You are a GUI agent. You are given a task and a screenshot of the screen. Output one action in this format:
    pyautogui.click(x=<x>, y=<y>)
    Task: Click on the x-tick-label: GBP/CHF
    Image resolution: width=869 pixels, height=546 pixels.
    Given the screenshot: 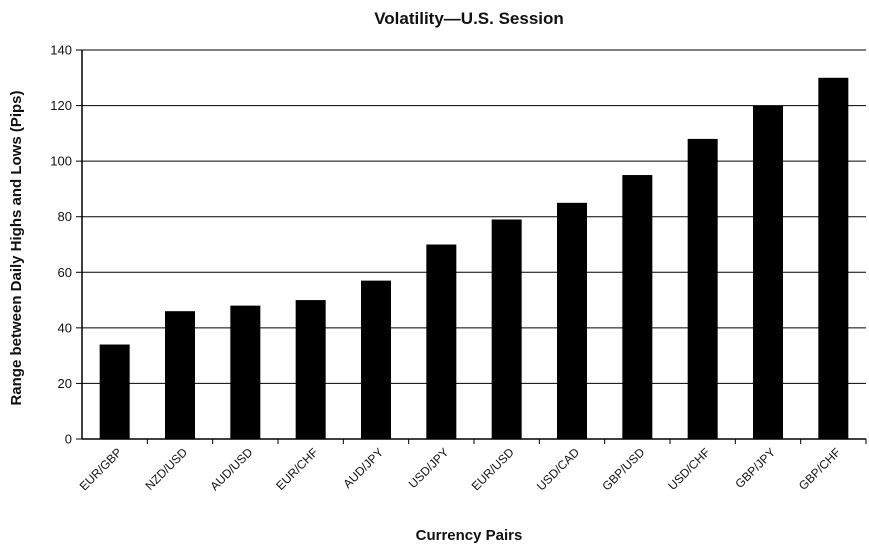 What is the action you would take?
    pyautogui.click(x=820, y=469)
    